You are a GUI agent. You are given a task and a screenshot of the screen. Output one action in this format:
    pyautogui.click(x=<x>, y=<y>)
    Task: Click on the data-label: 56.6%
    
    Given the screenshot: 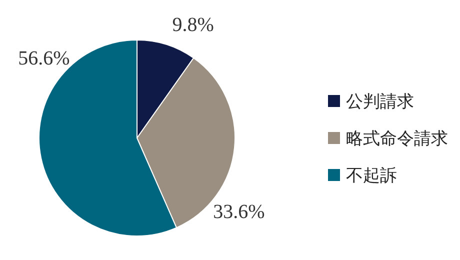 What is the action you would take?
    pyautogui.click(x=44, y=59)
    